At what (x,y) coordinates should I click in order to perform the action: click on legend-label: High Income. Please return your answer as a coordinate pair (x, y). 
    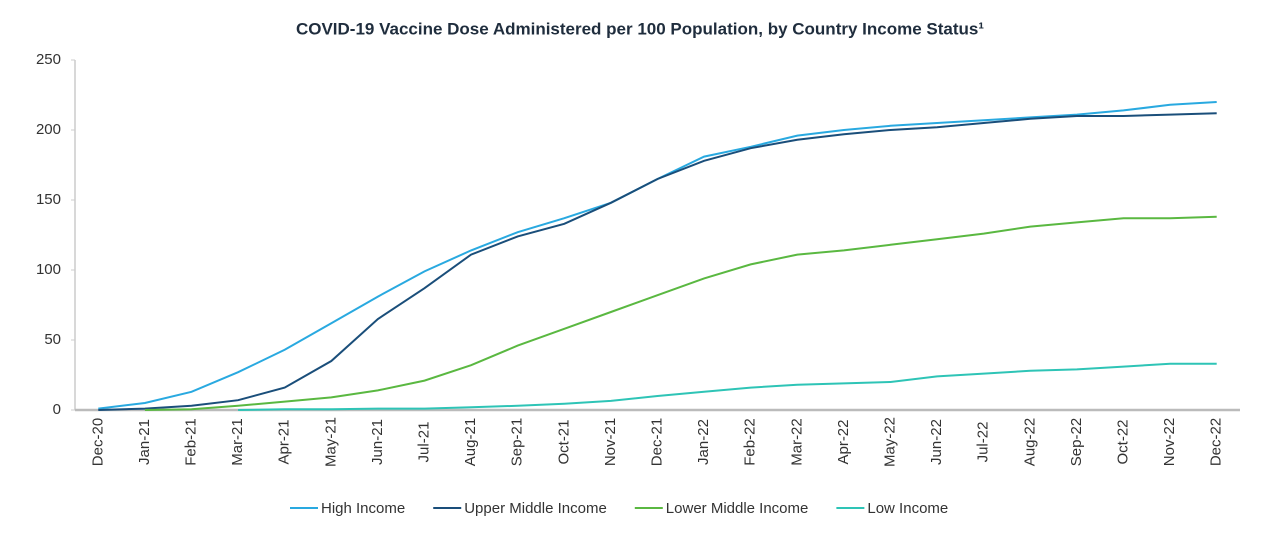
    Looking at the image, I should click on (363, 508).